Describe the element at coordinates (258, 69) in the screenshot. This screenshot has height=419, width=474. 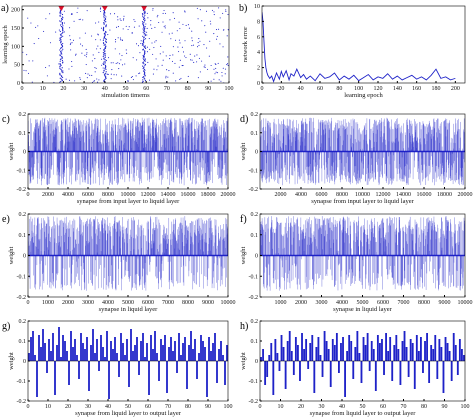
I see `y-tick-label: 2` at that location.